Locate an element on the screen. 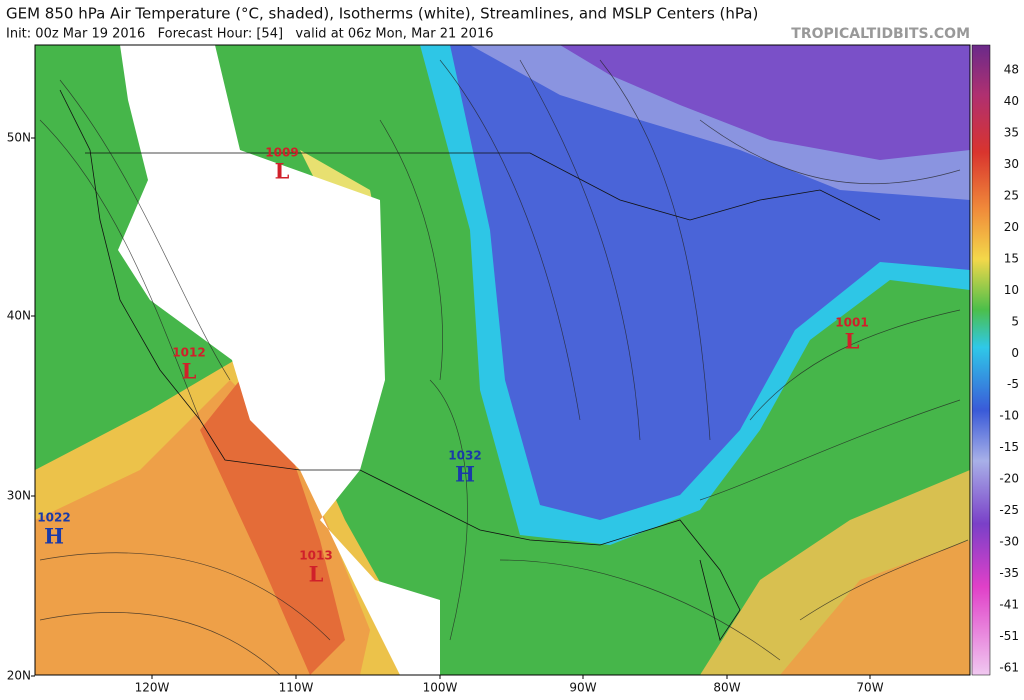 This screenshot has width=1024, height=700. colorbar-label: -5 is located at coordinates (1013, 384).